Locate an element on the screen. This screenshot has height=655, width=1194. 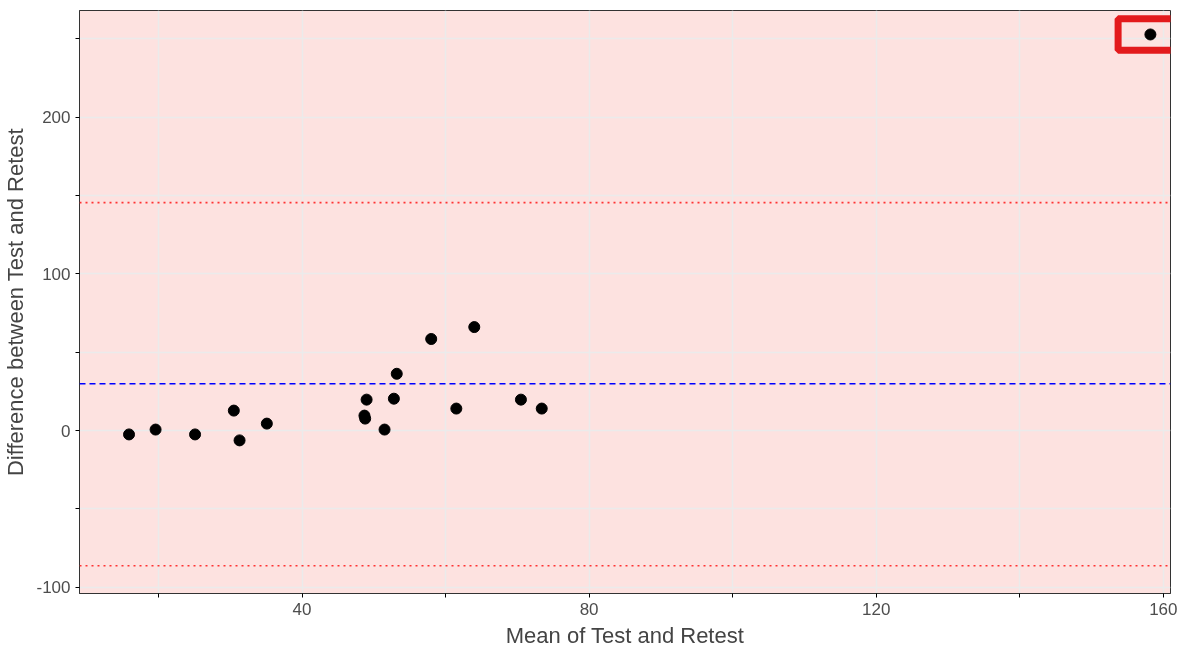
x-tick-label: 160 is located at coordinates (1163, 609).